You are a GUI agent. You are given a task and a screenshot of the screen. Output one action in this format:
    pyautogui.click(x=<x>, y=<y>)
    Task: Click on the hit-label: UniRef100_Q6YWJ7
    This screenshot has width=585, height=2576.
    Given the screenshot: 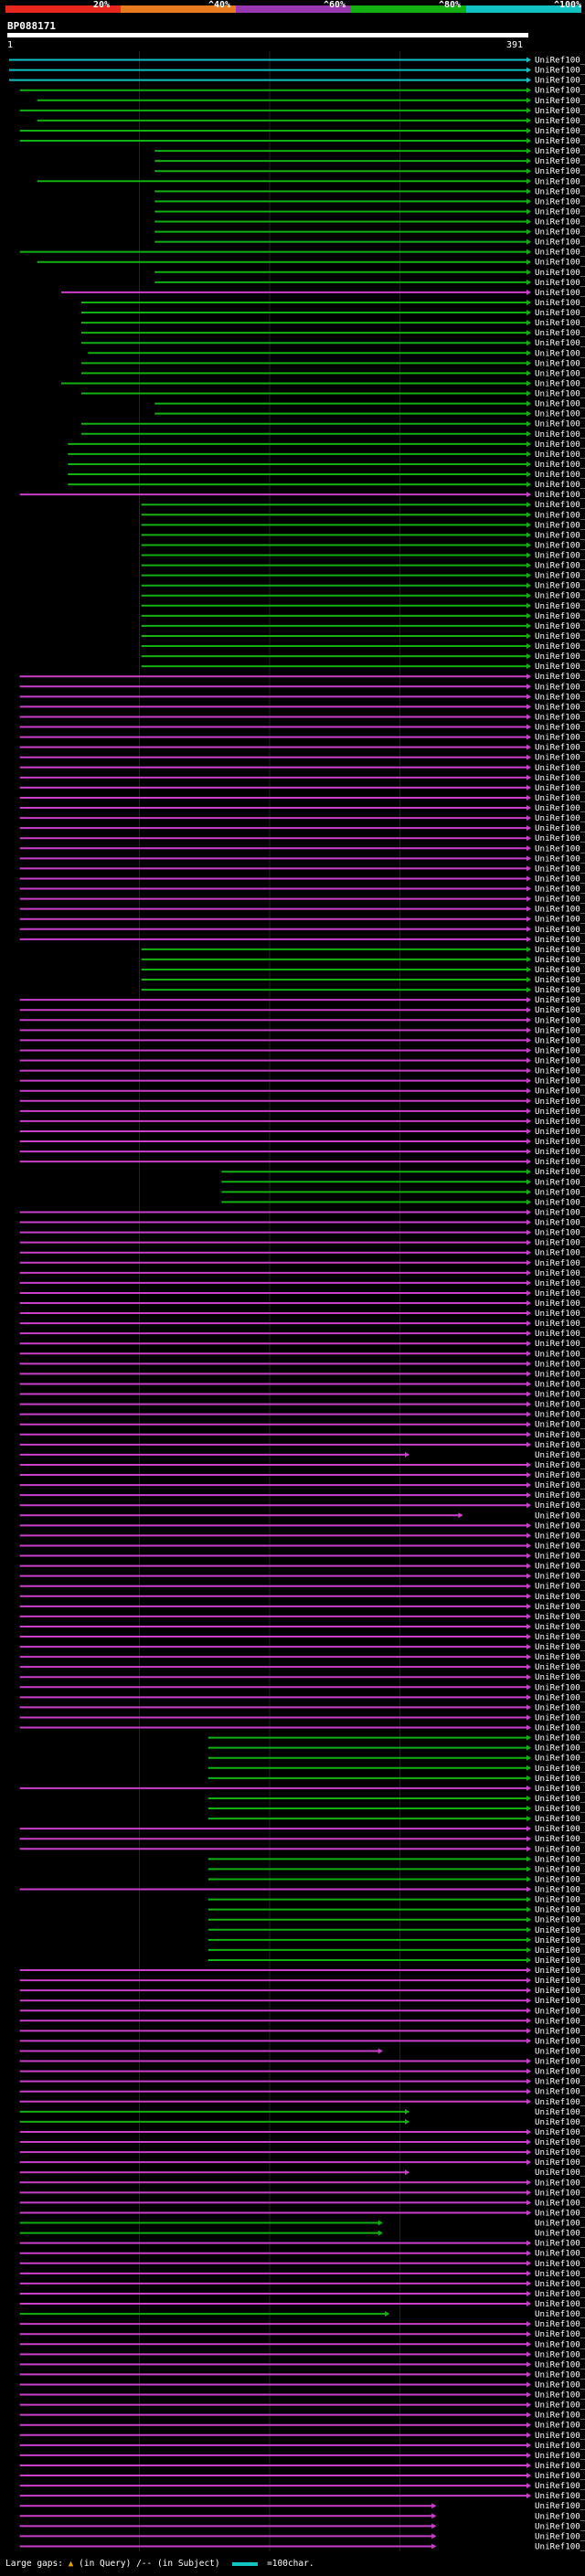 What is the action you would take?
    pyautogui.click(x=560, y=445)
    